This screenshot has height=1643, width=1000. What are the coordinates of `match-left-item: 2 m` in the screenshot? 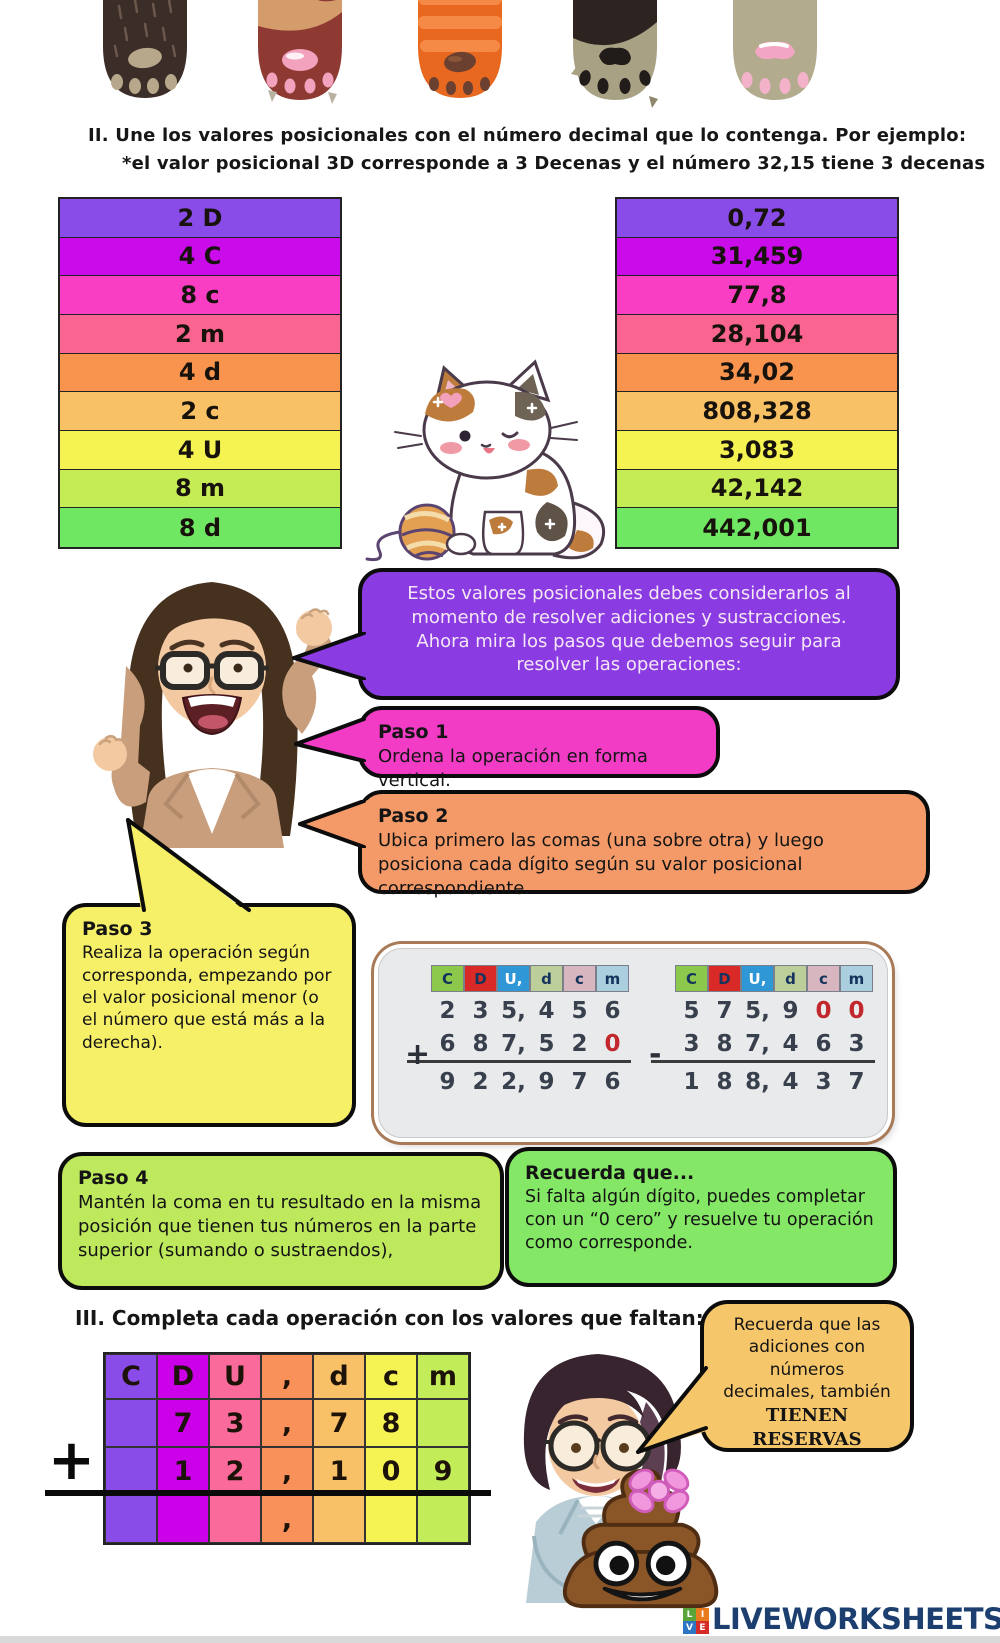 It's located at (200, 334).